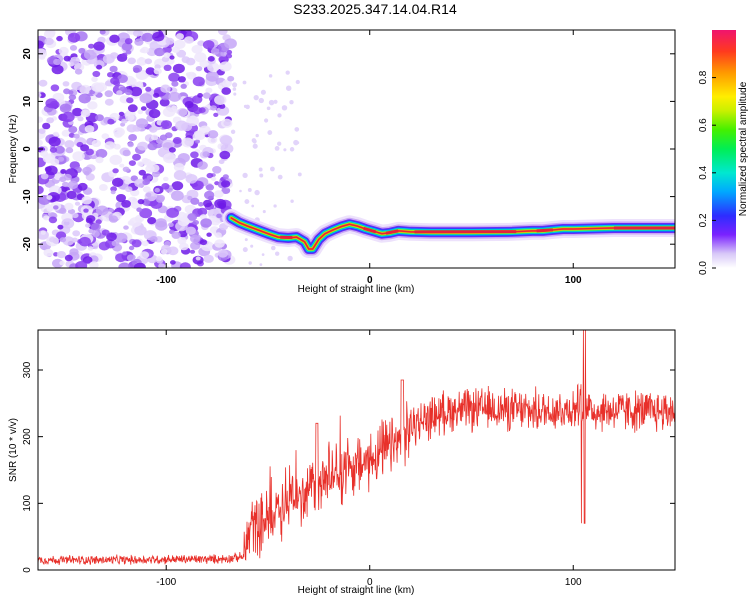 This screenshot has height=600, width=750. What do you see at coordinates (573, 280) in the screenshot?
I see `x-tick-label: 100` at bounding box center [573, 280].